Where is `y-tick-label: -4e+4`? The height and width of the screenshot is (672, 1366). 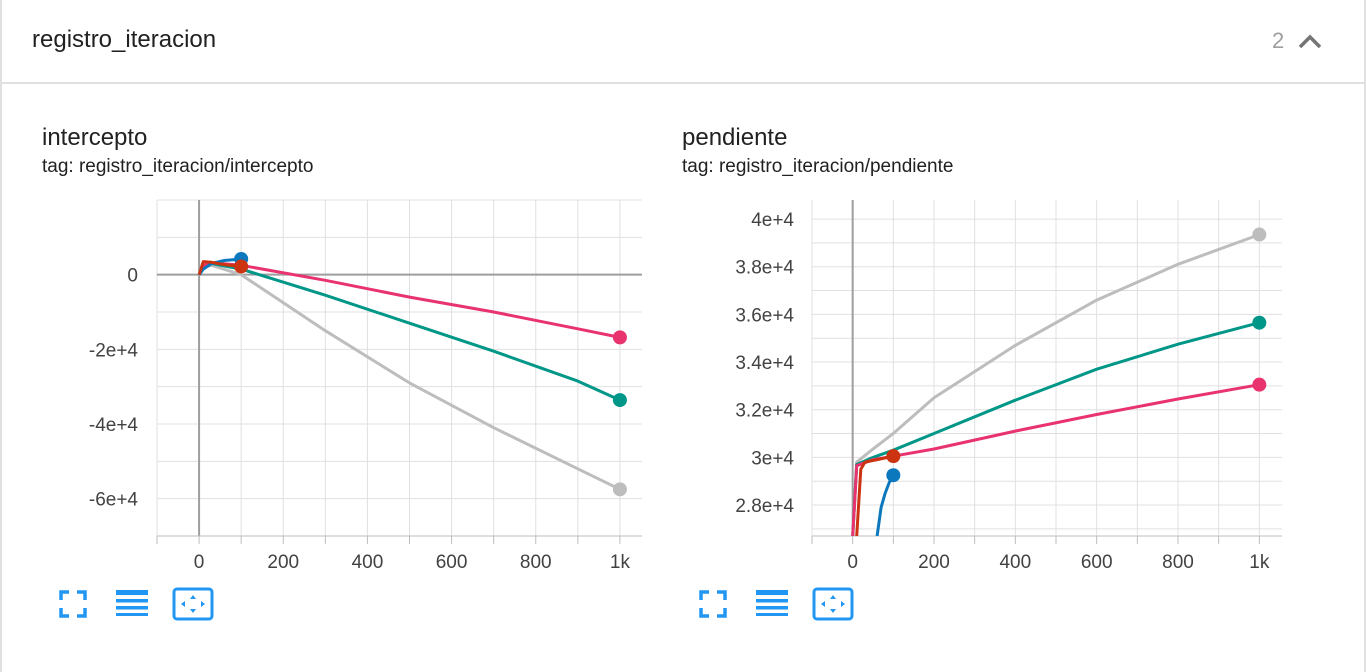
y-tick-label: -4e+4 is located at coordinates (114, 425).